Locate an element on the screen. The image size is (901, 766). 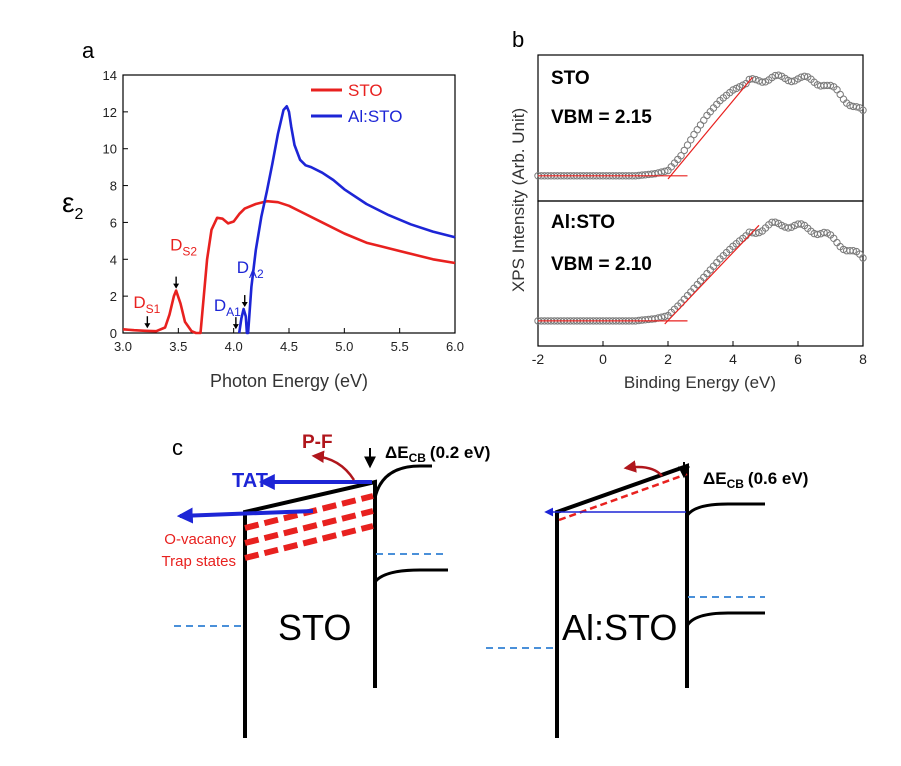
x-tick-label-a: 3.5 is located at coordinates (178, 346).